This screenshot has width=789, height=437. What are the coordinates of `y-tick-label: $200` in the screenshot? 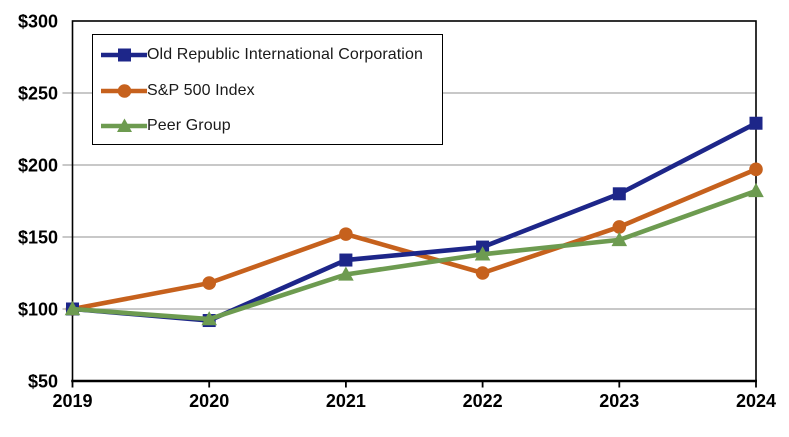 It's located at (38, 166).